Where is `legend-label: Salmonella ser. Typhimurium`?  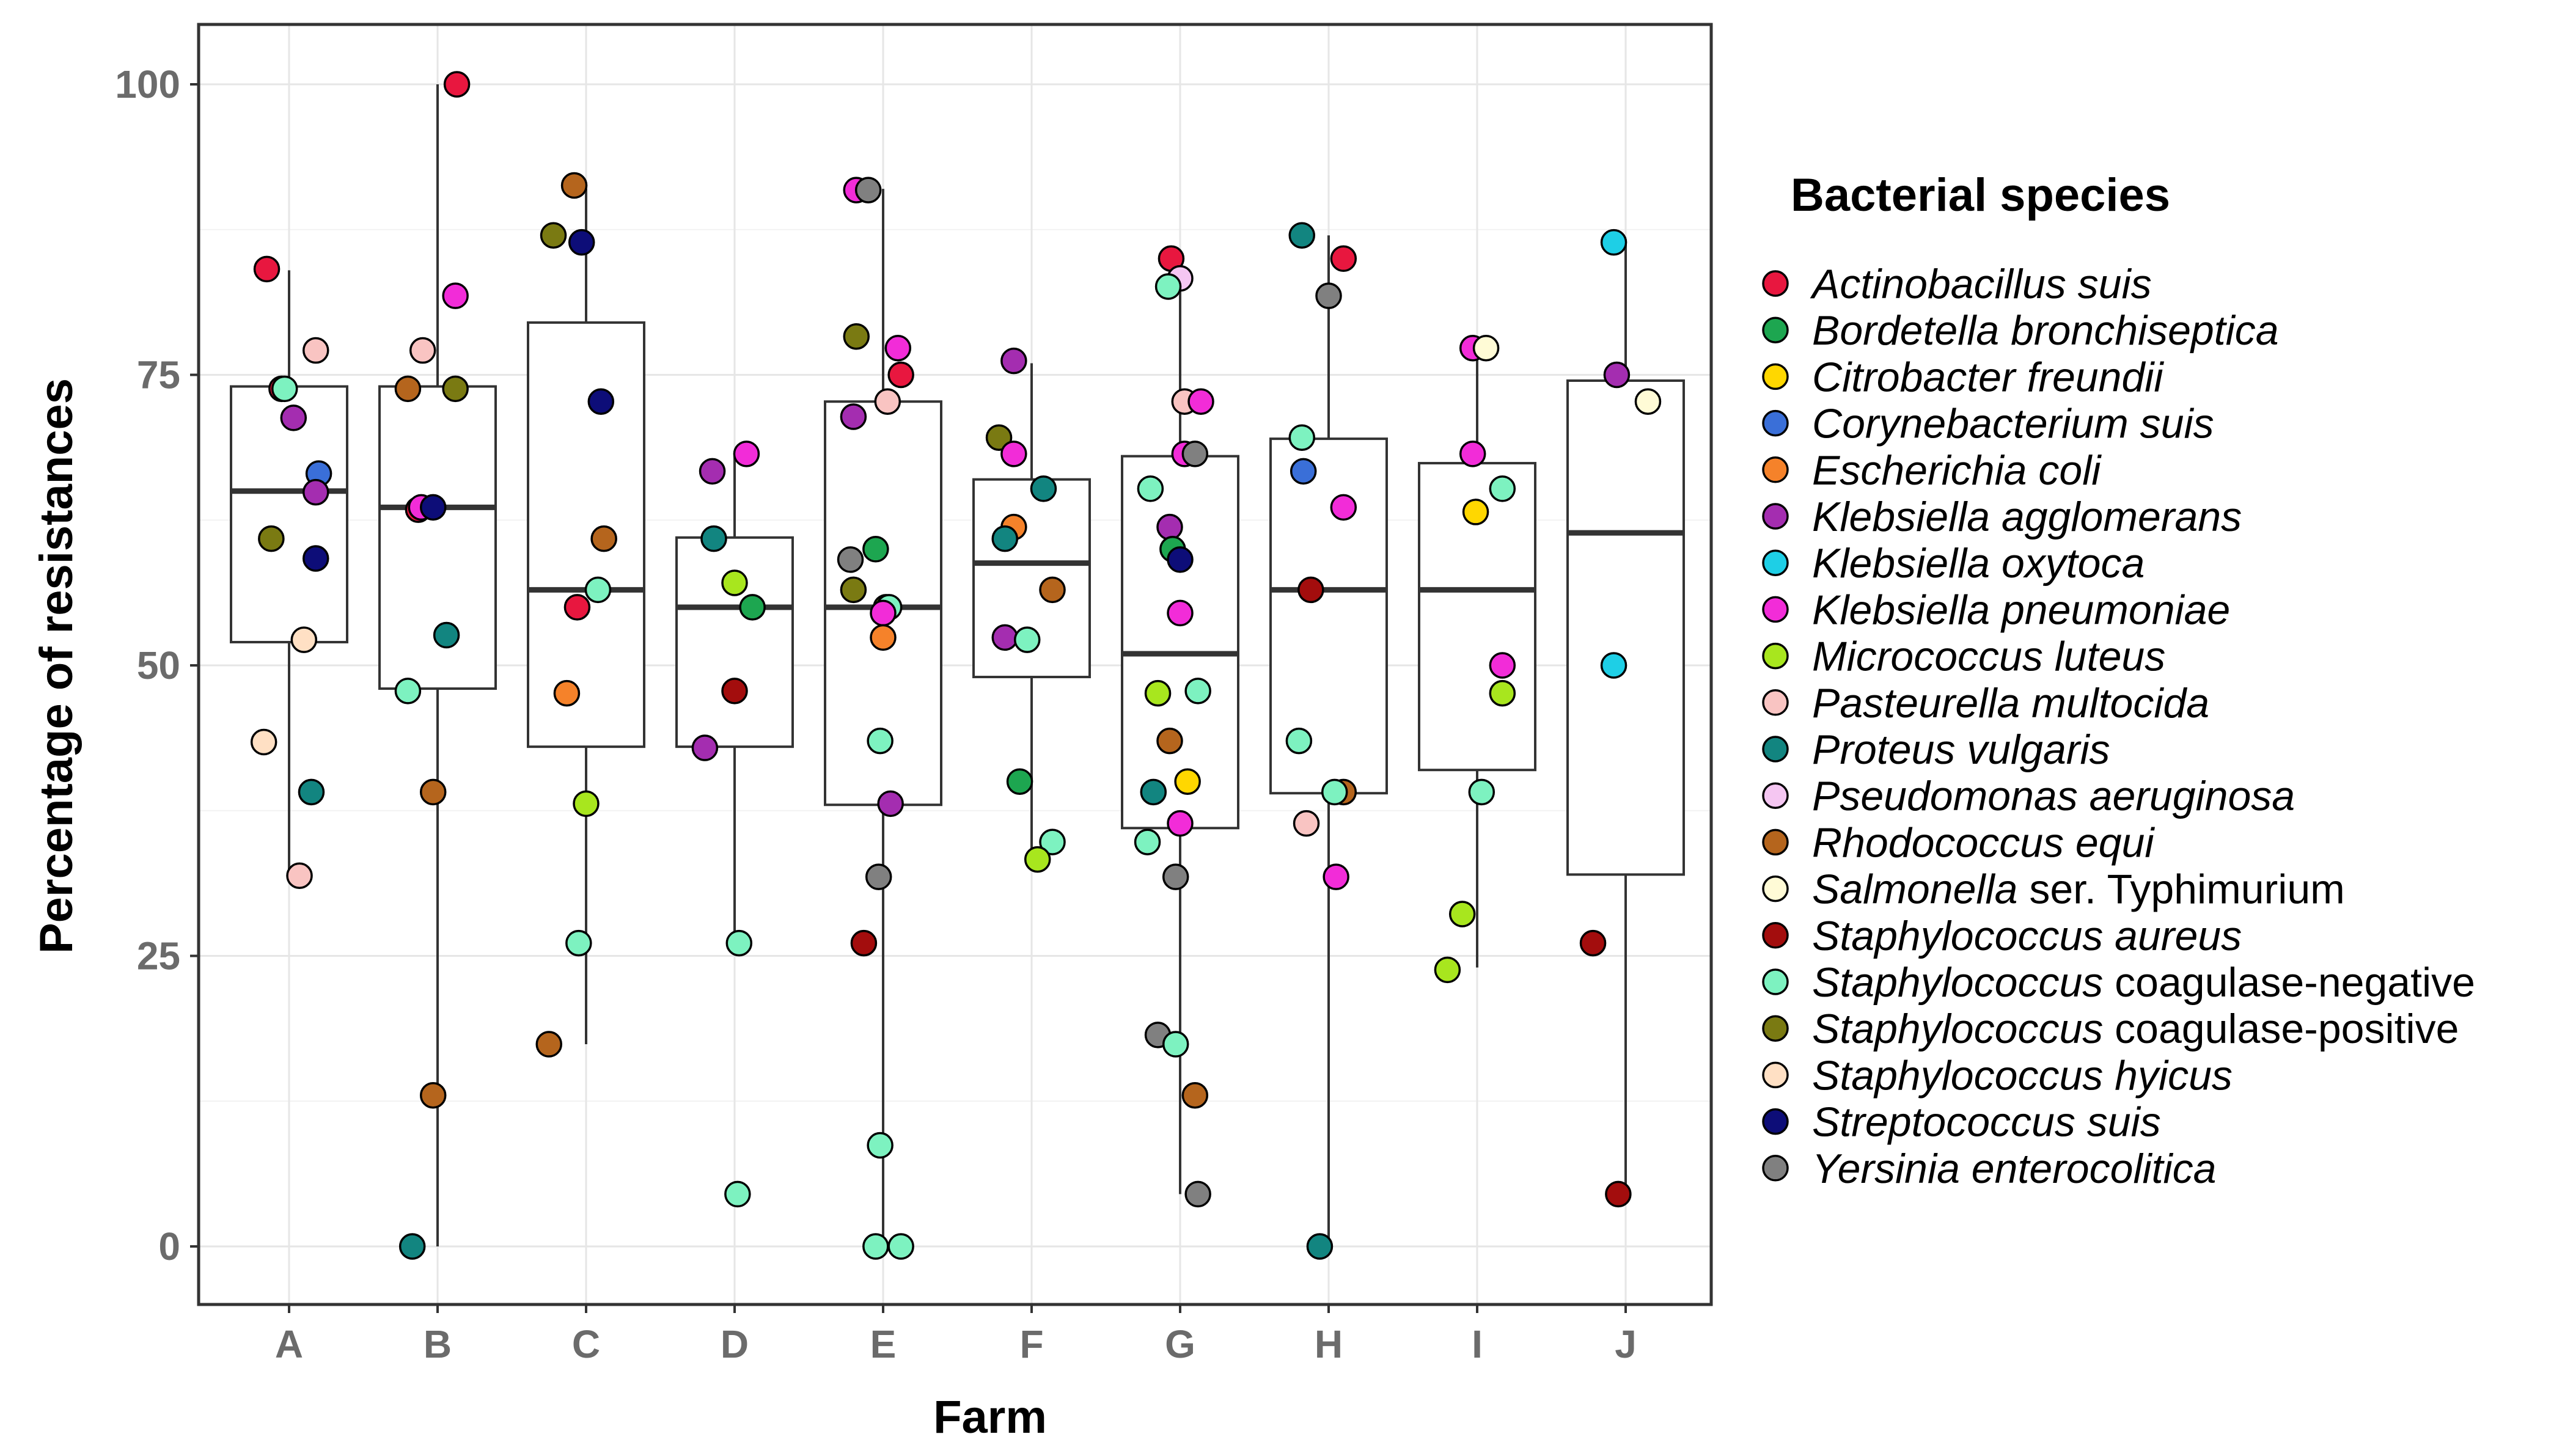
legend-label: Salmonella ser. Typhimurium is located at coordinates (2078, 889).